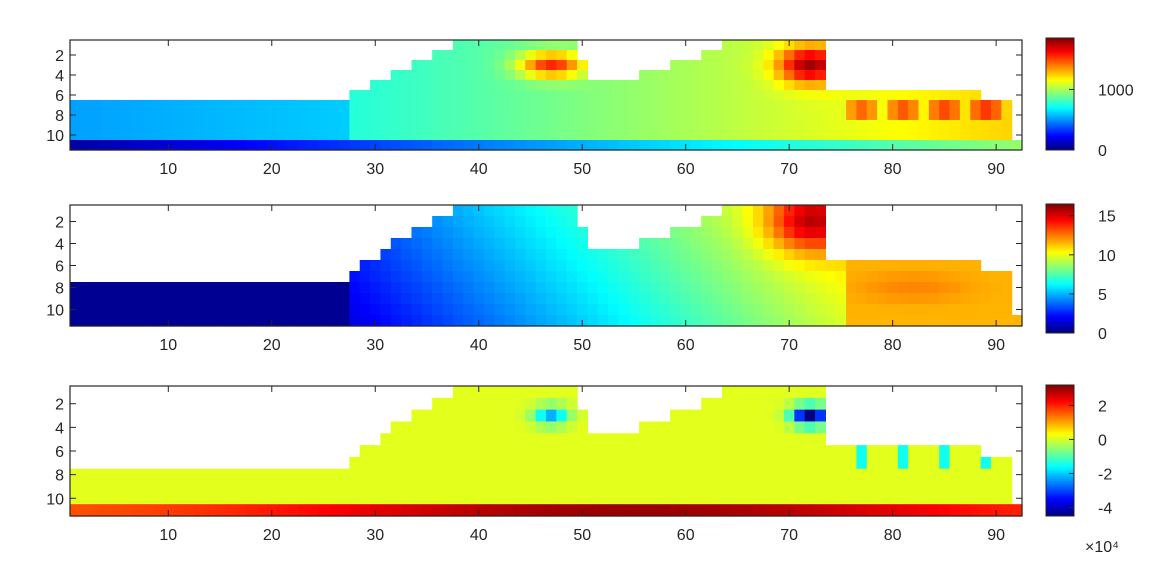 This screenshot has width=1160, height=573. What do you see at coordinates (479, 535) in the screenshot?
I see `x-tick-label: 40` at bounding box center [479, 535].